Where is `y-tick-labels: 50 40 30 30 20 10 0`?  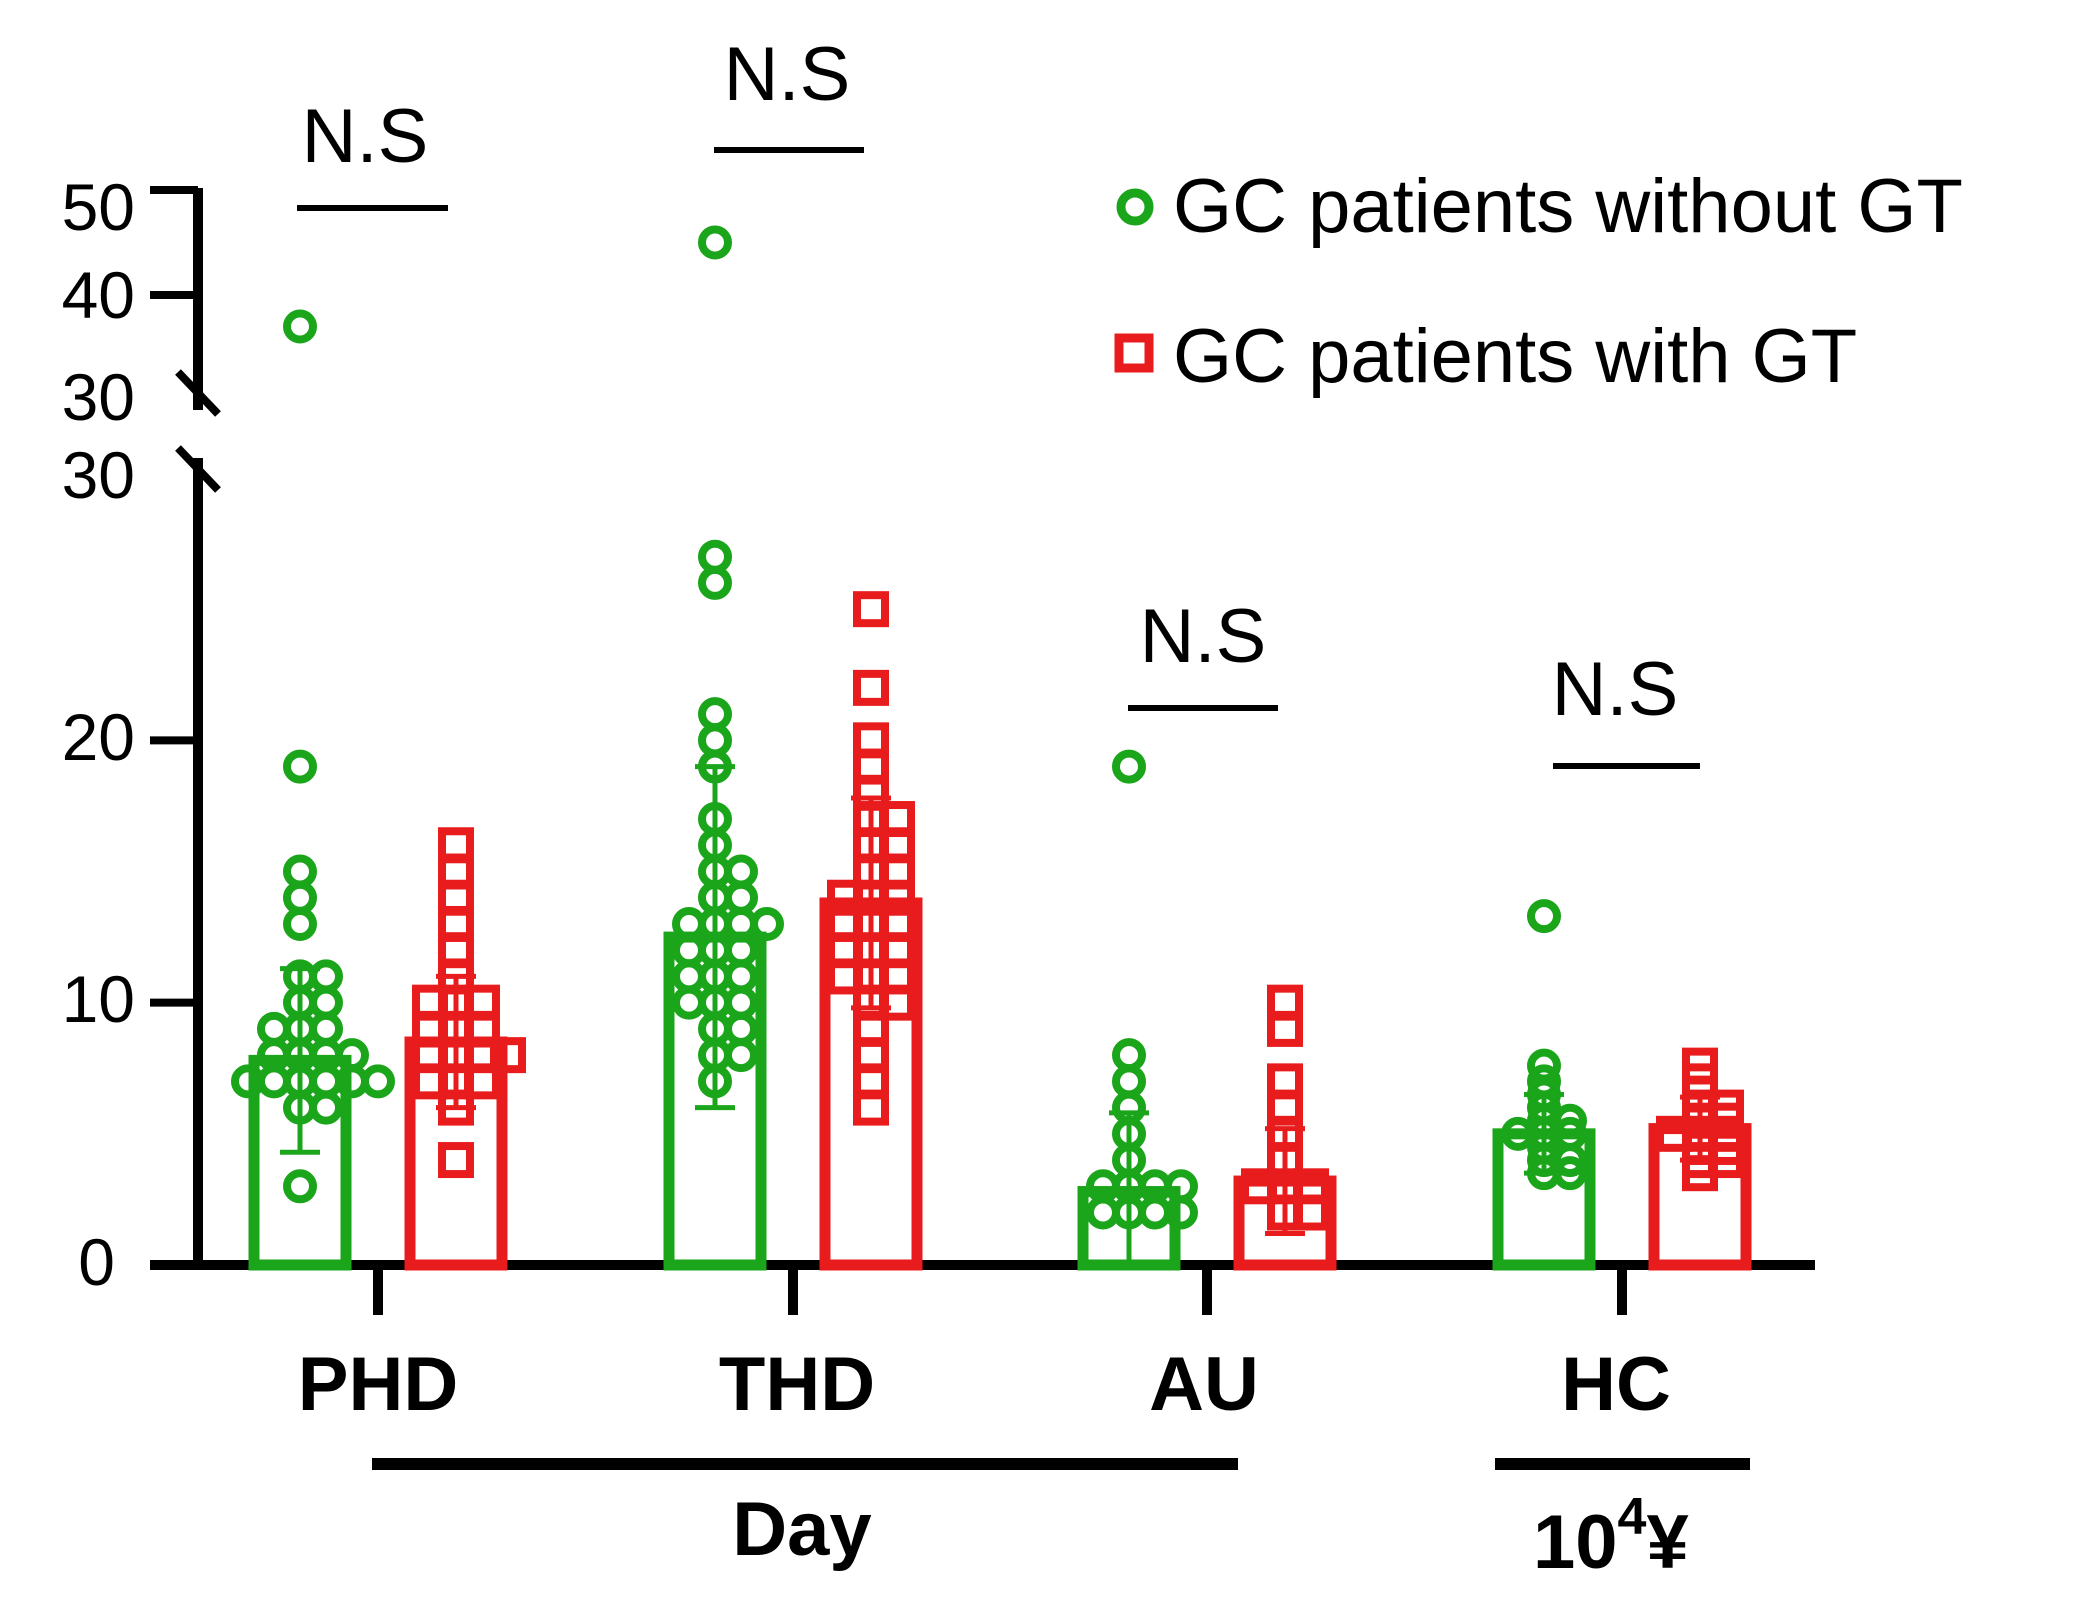 y-tick-labels: 50 40 30 30 20 10 0 is located at coordinates (98, 734).